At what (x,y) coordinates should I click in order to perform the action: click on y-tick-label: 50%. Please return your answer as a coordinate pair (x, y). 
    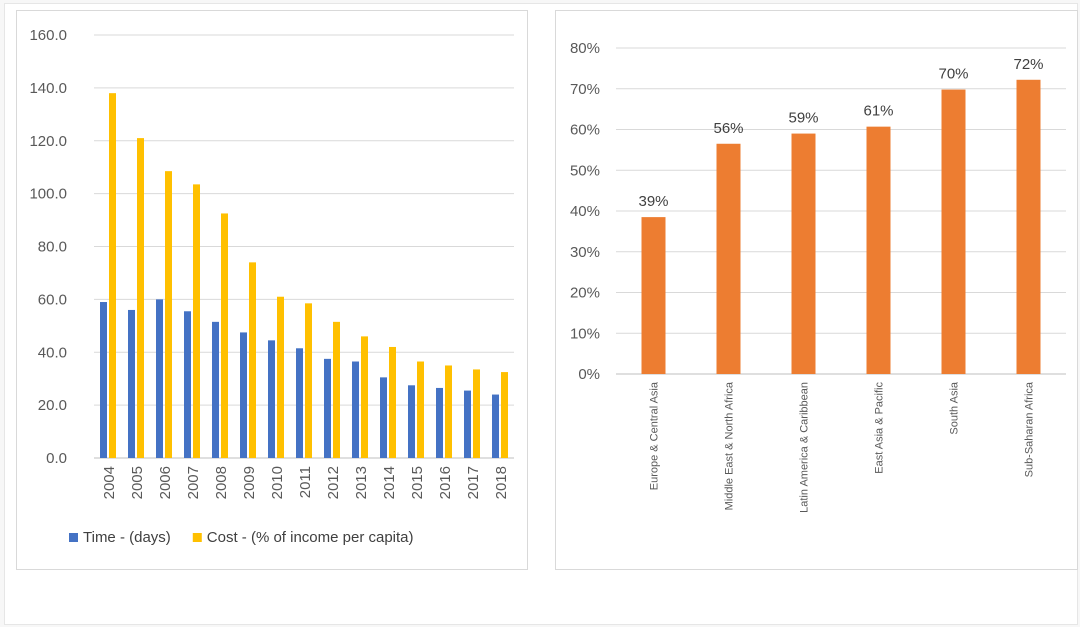
    Looking at the image, I should click on (585, 170).